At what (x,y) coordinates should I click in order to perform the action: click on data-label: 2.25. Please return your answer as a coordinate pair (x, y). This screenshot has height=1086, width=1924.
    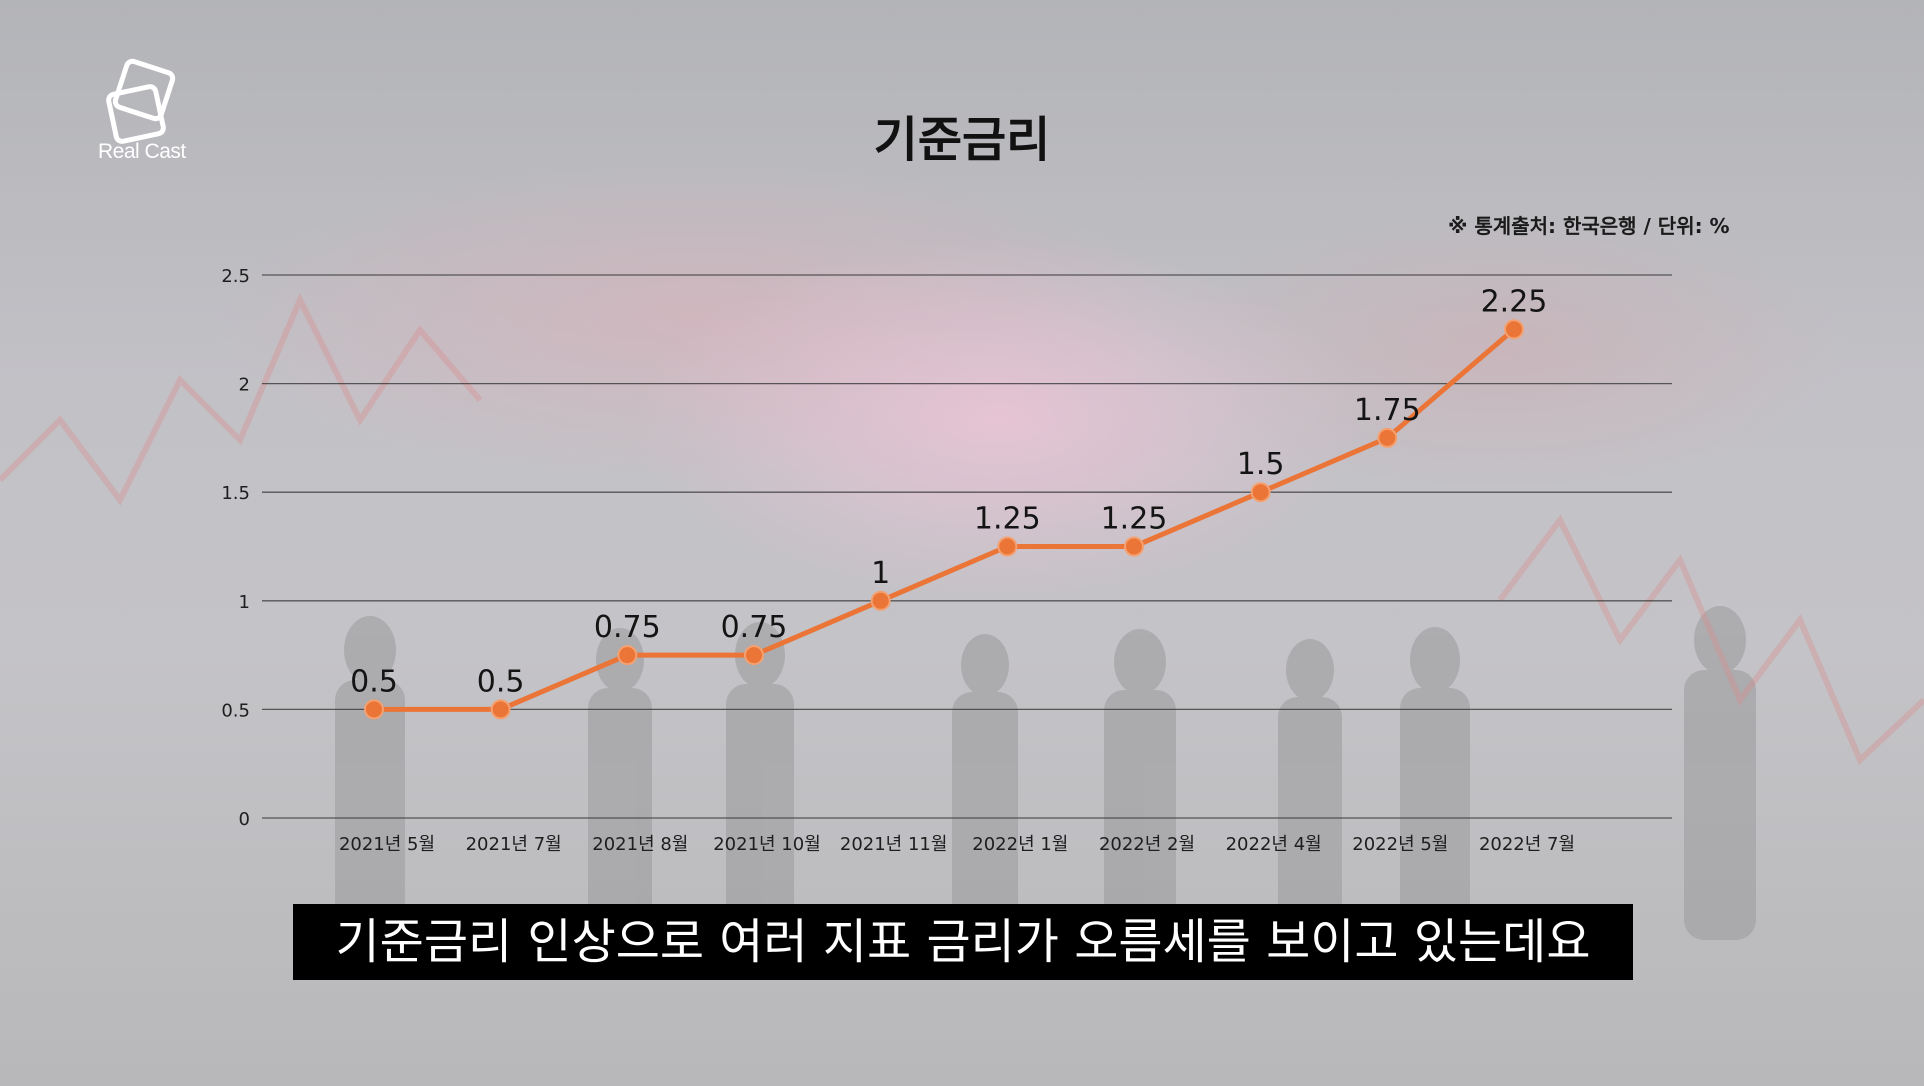
    Looking at the image, I should click on (1514, 301).